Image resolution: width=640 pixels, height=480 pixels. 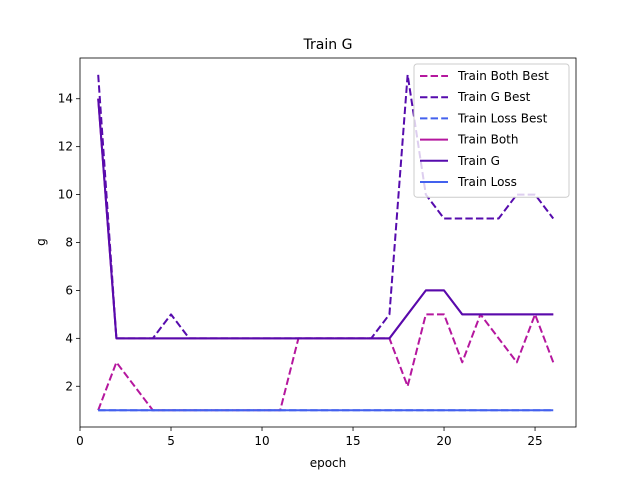 I want to click on y-tick-label-2: 6, so click(x=69, y=290).